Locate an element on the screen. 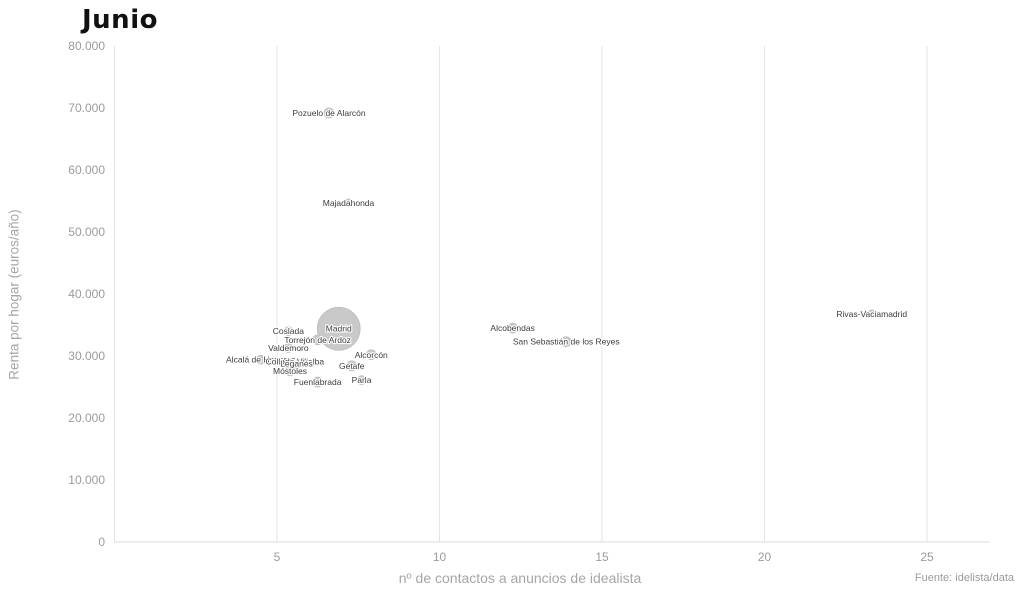 The height and width of the screenshot is (591, 1024). bubble-valdemoro is located at coordinates (288, 348).